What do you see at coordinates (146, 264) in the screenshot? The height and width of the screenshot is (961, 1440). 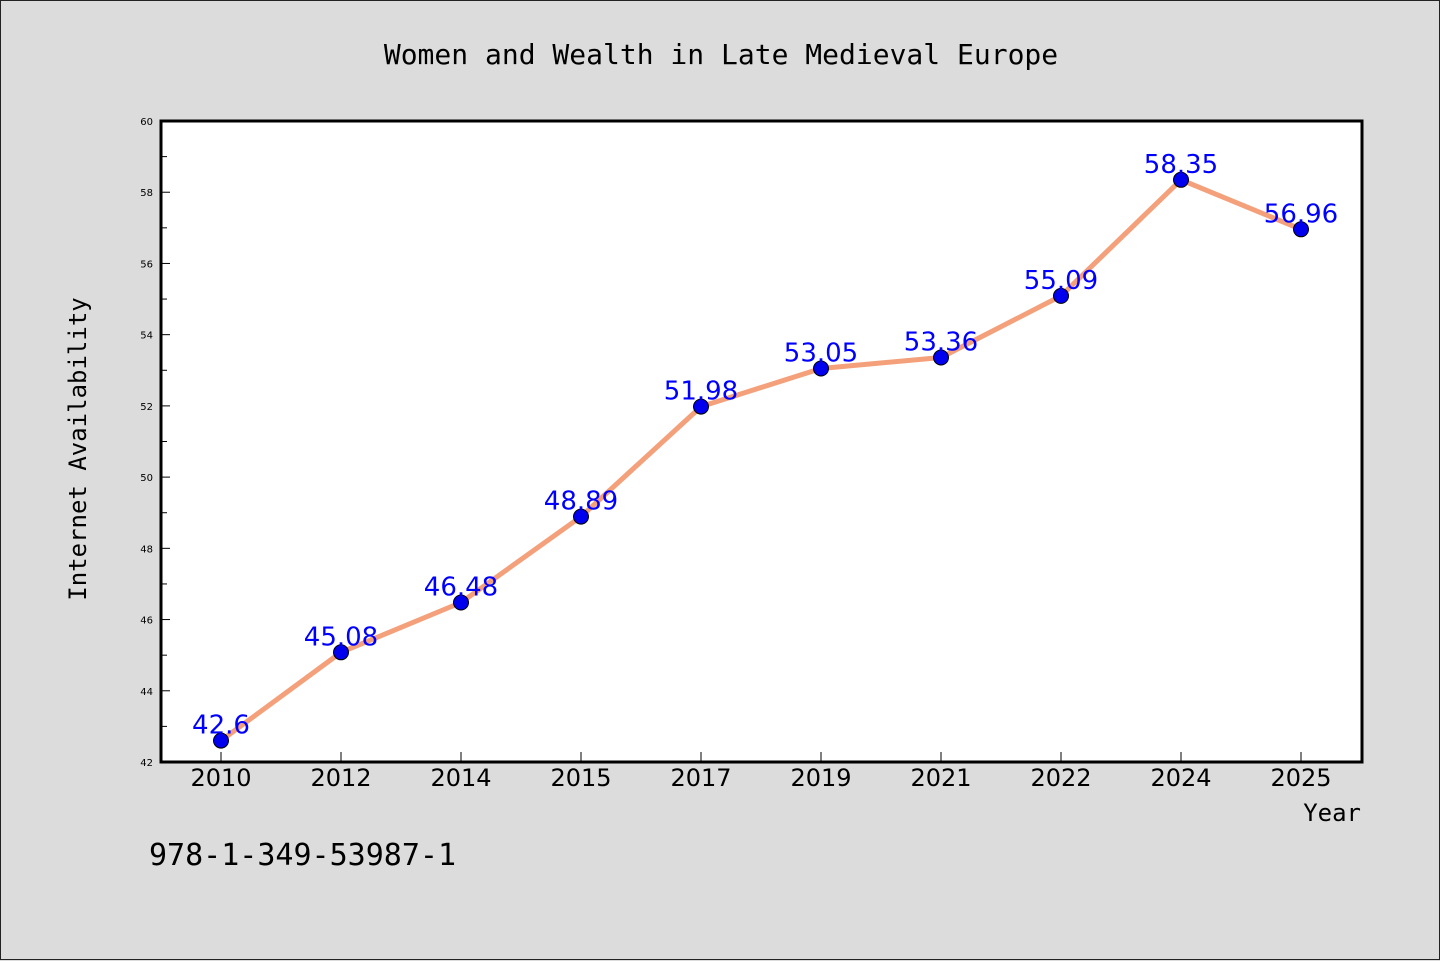 I see `y-tick-label: 56` at bounding box center [146, 264].